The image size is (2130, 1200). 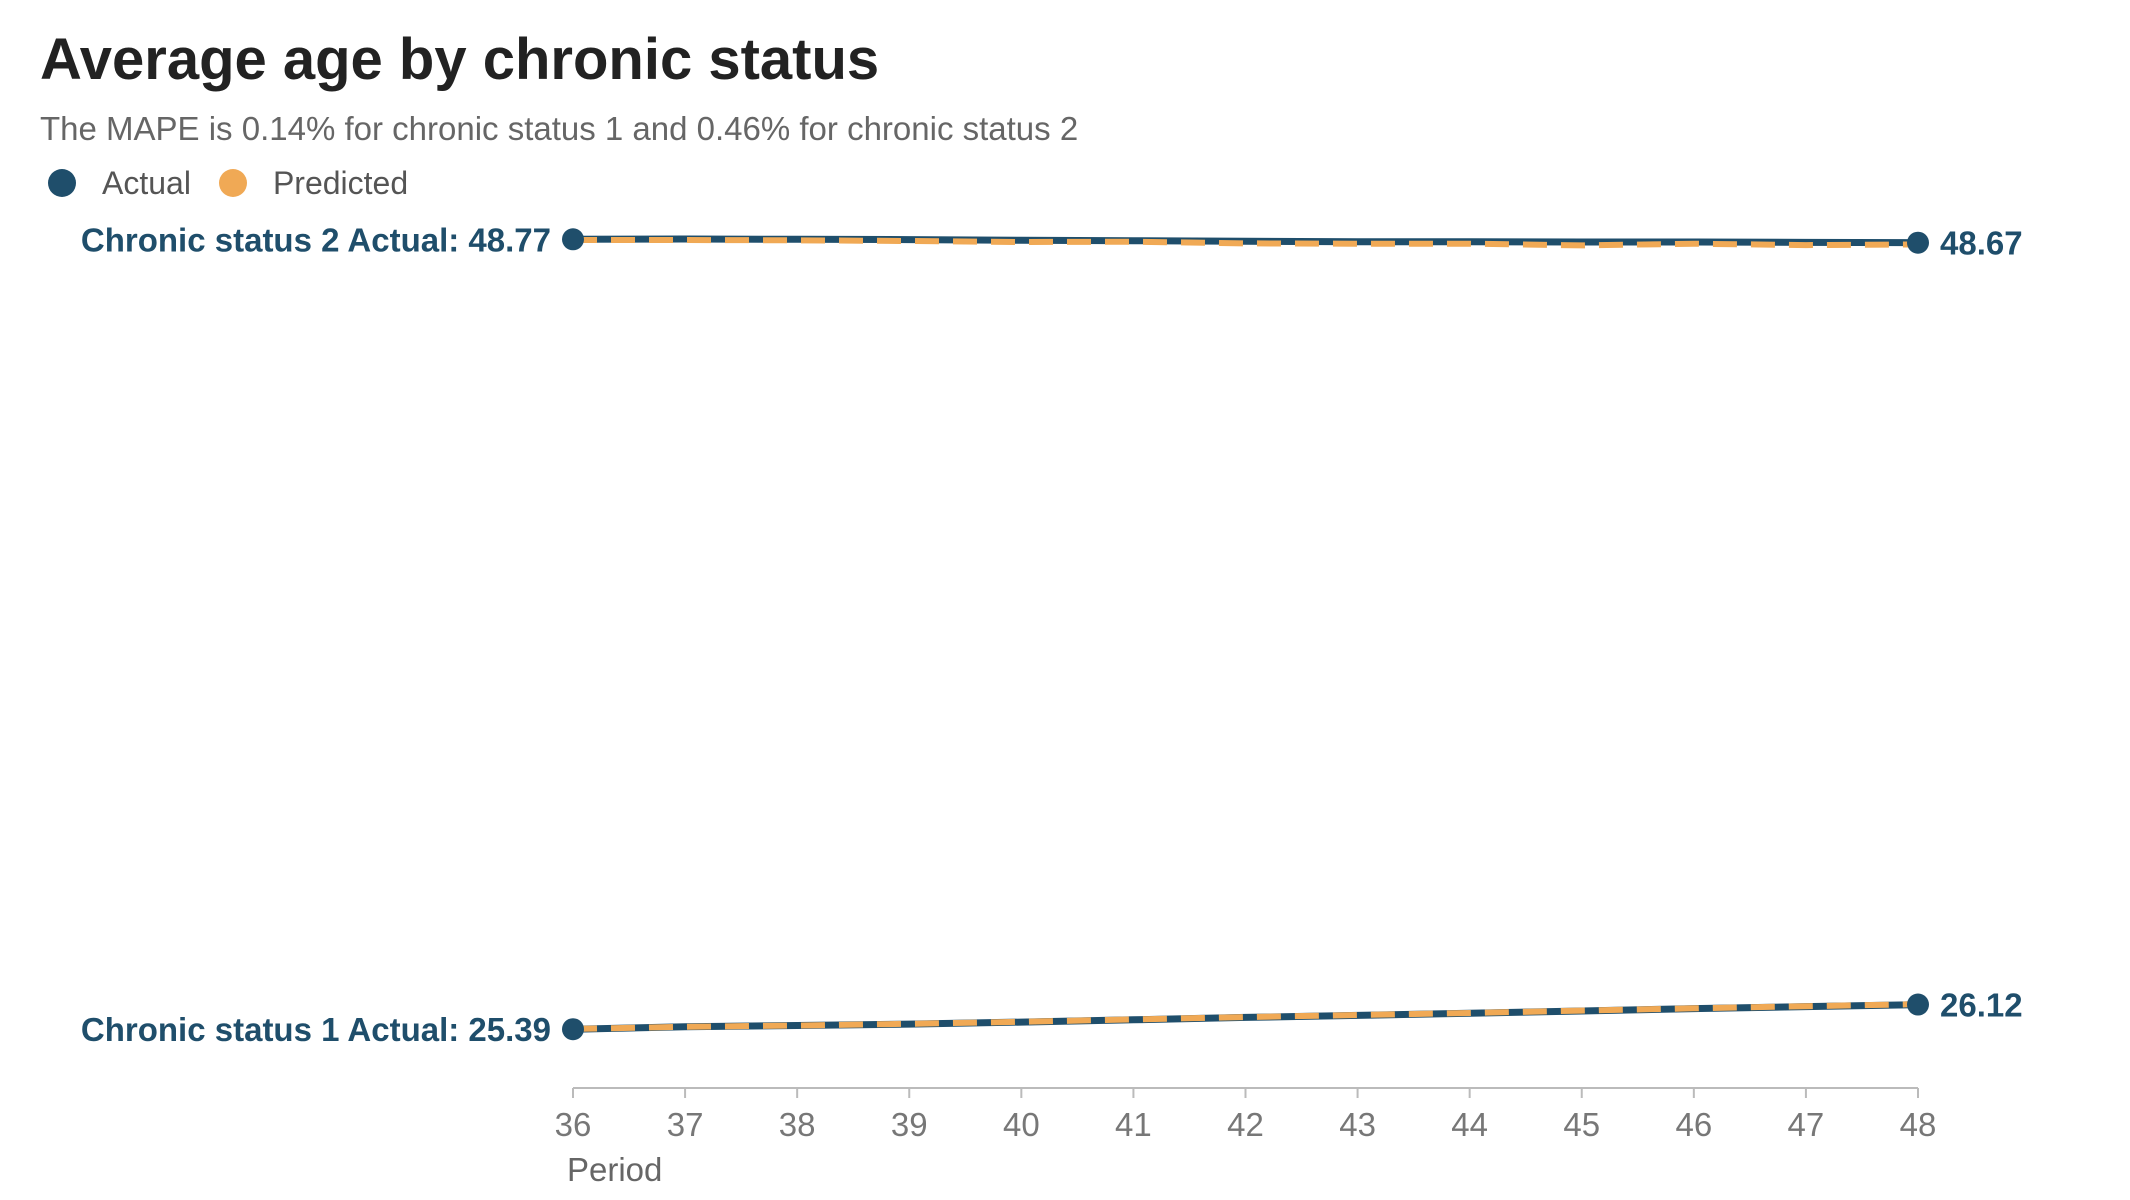 I want to click on x-tick-label: 45, so click(x=1581, y=1124).